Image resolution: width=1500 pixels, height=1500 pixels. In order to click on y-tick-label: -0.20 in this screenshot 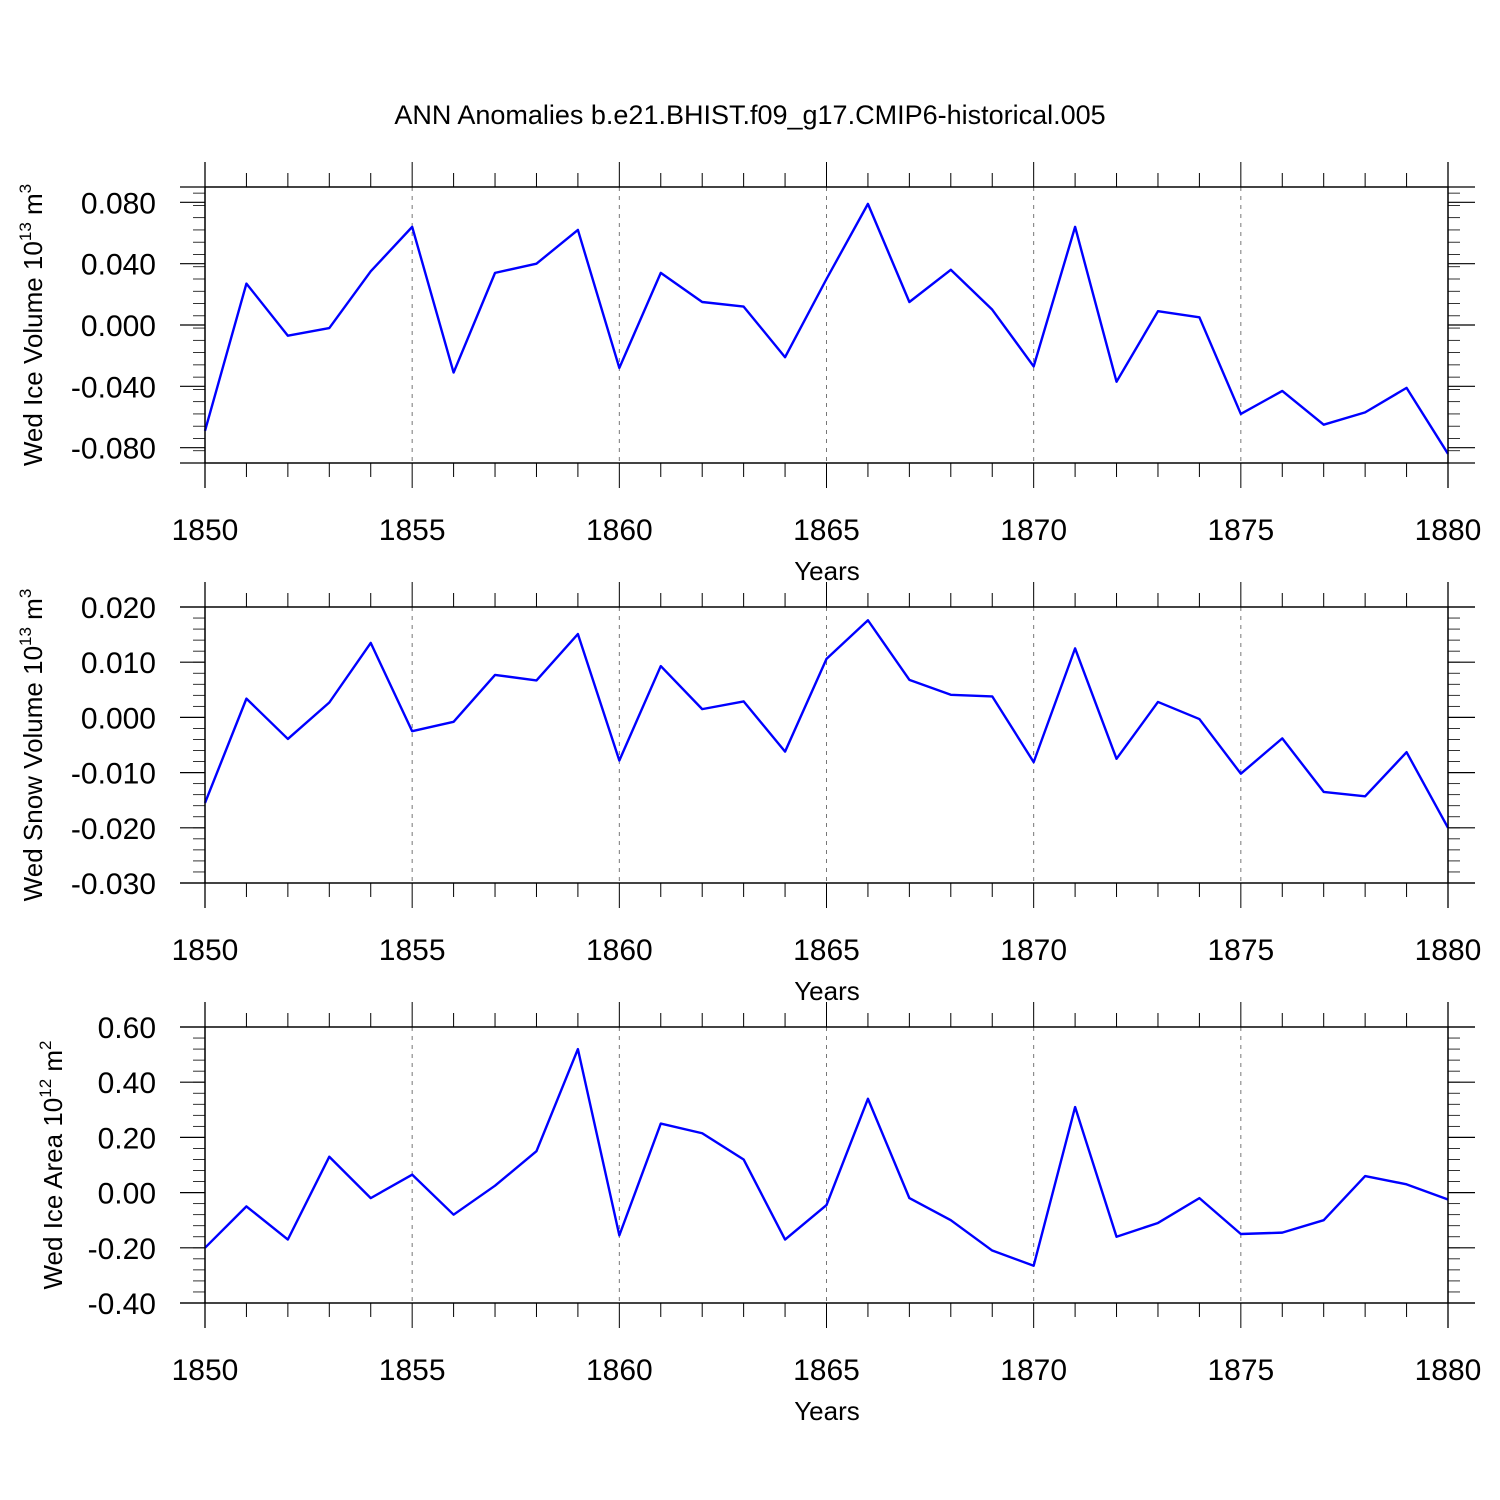, I will do `click(122, 1249)`.